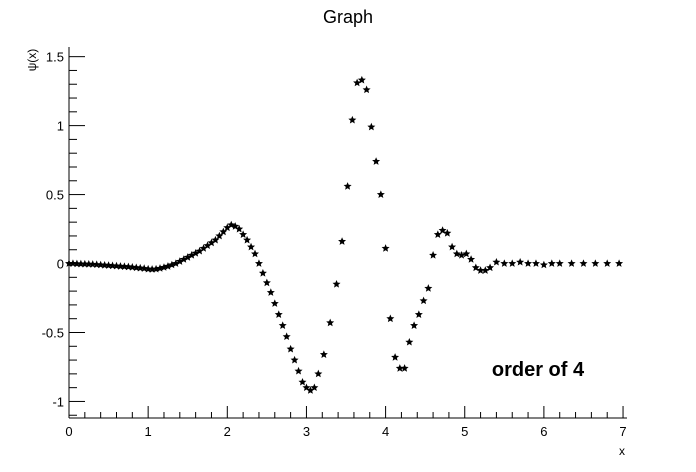 The width and height of the screenshot is (696, 472). I want to click on x-tick-label: 5, so click(464, 431).